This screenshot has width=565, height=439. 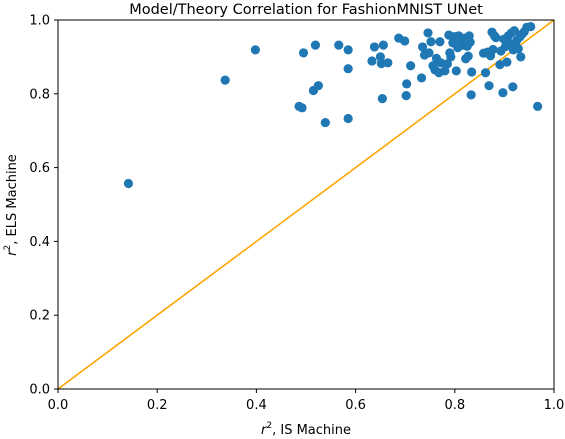 What do you see at coordinates (554, 405) in the screenshot?
I see `x-tick-label: 1.0` at bounding box center [554, 405].